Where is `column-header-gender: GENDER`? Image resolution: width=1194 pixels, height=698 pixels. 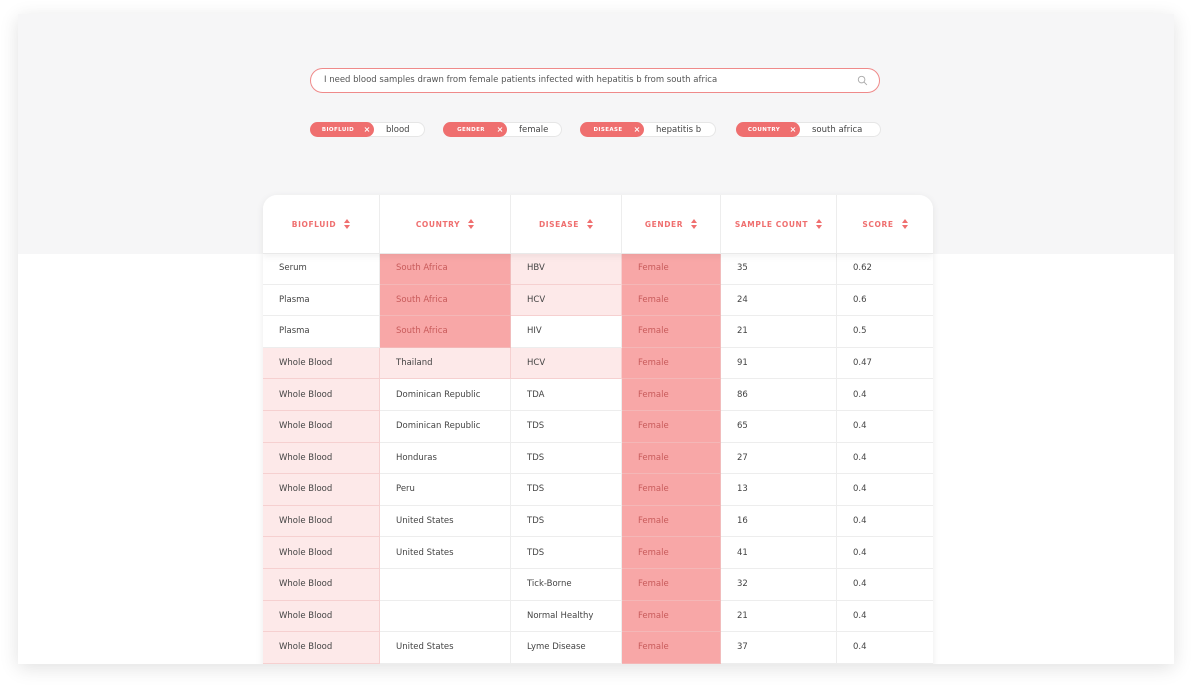
column-header-gender: GENDER is located at coordinates (671, 224).